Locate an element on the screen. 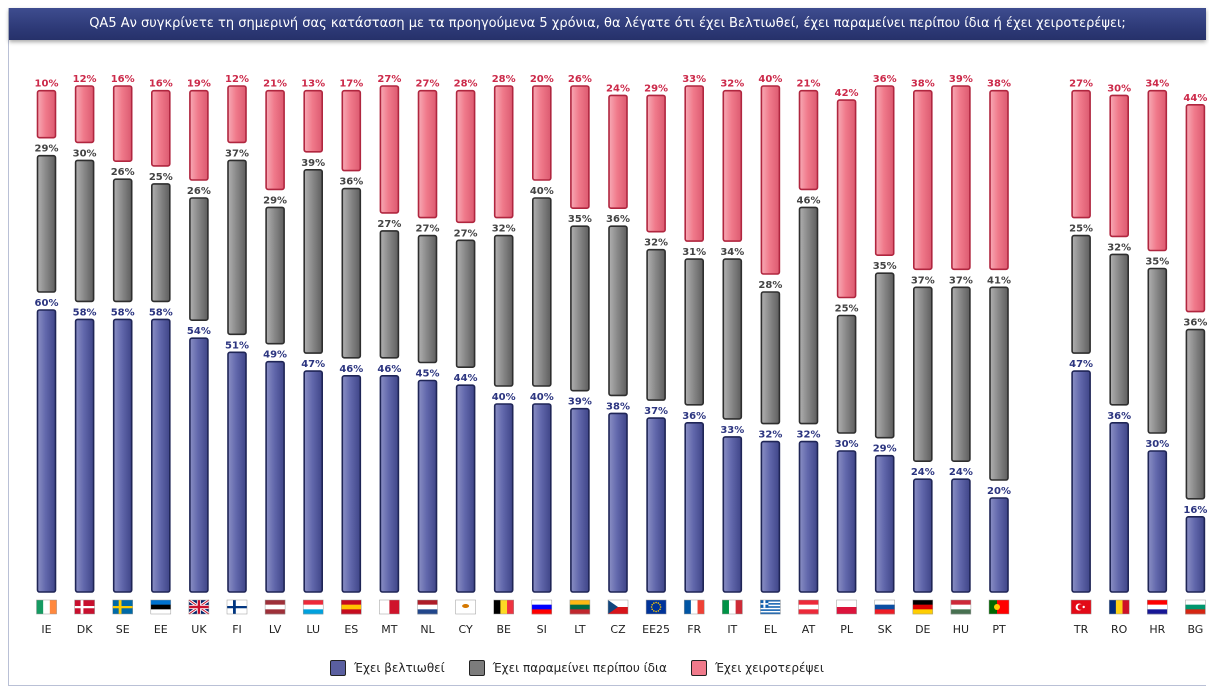 The image size is (1209, 688). bar-improved-el is located at coordinates (770, 516).